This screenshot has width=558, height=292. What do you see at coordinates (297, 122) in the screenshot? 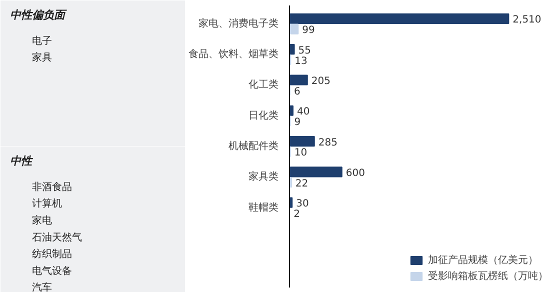
I see `data-label: 9` at bounding box center [297, 122].